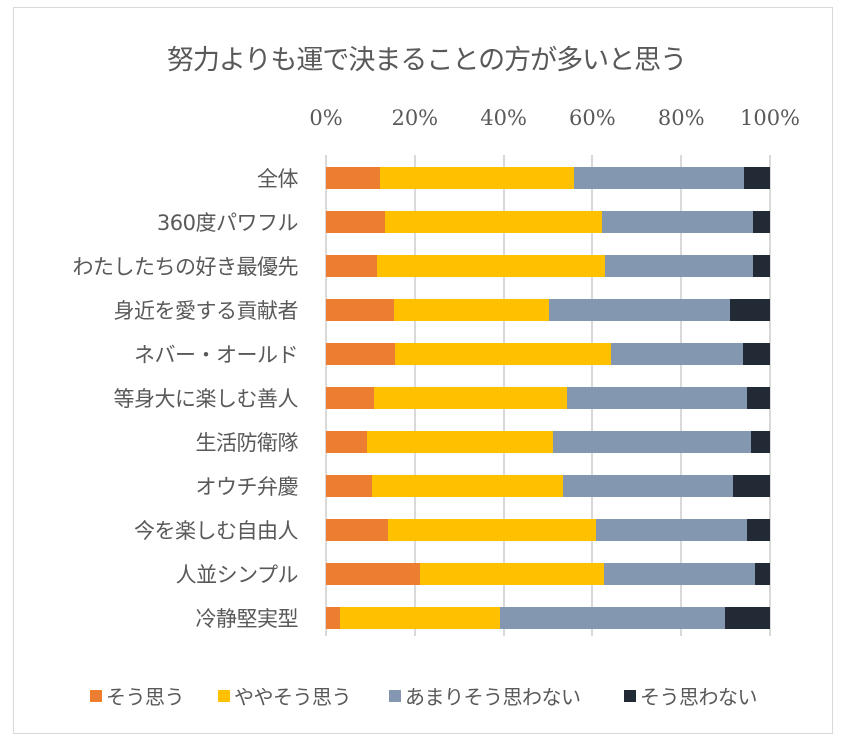  Describe the element at coordinates (206, 399) in the screenshot. I see `category-label: 等身大に楽しむ善人` at that location.